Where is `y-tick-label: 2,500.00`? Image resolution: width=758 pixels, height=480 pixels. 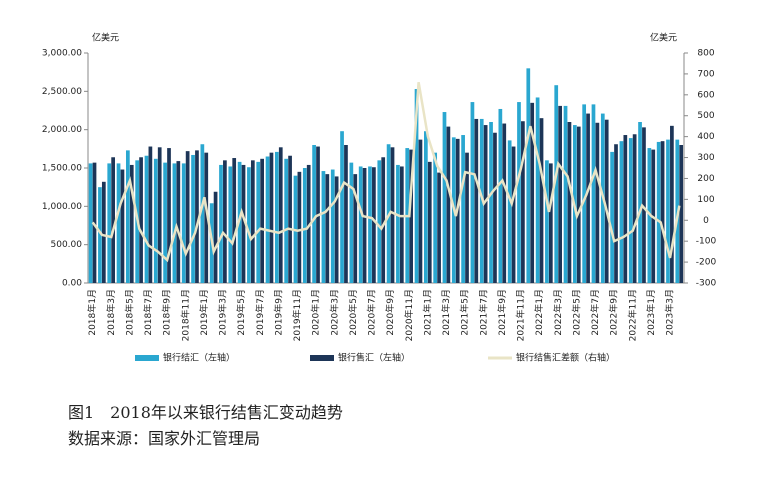
y-tick-label: 2,500.00 is located at coordinates (62, 92).